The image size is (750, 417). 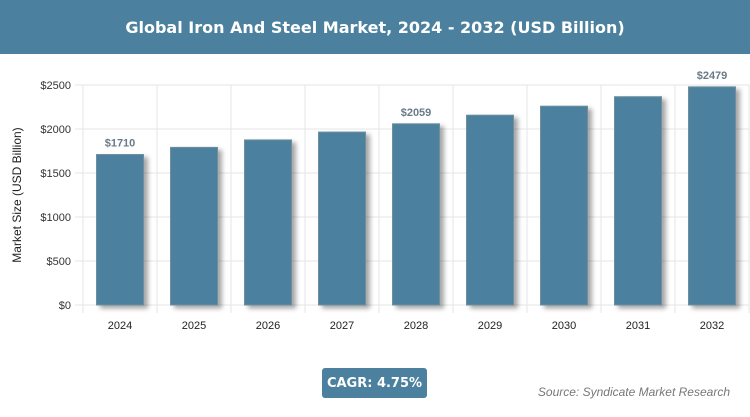 I want to click on y-tick-label: $500, so click(x=59, y=262).